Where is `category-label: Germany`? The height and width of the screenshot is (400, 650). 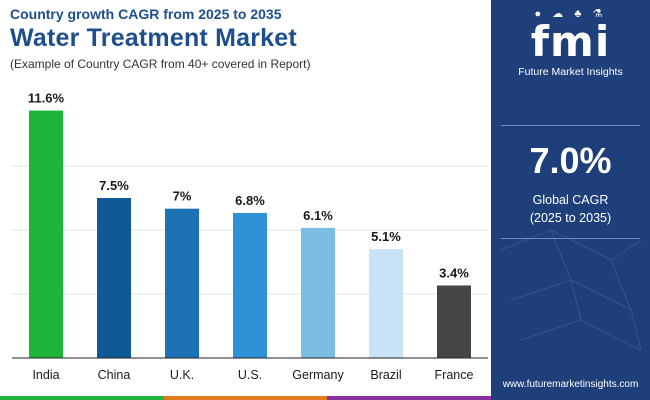 category-label: Germany is located at coordinates (318, 375).